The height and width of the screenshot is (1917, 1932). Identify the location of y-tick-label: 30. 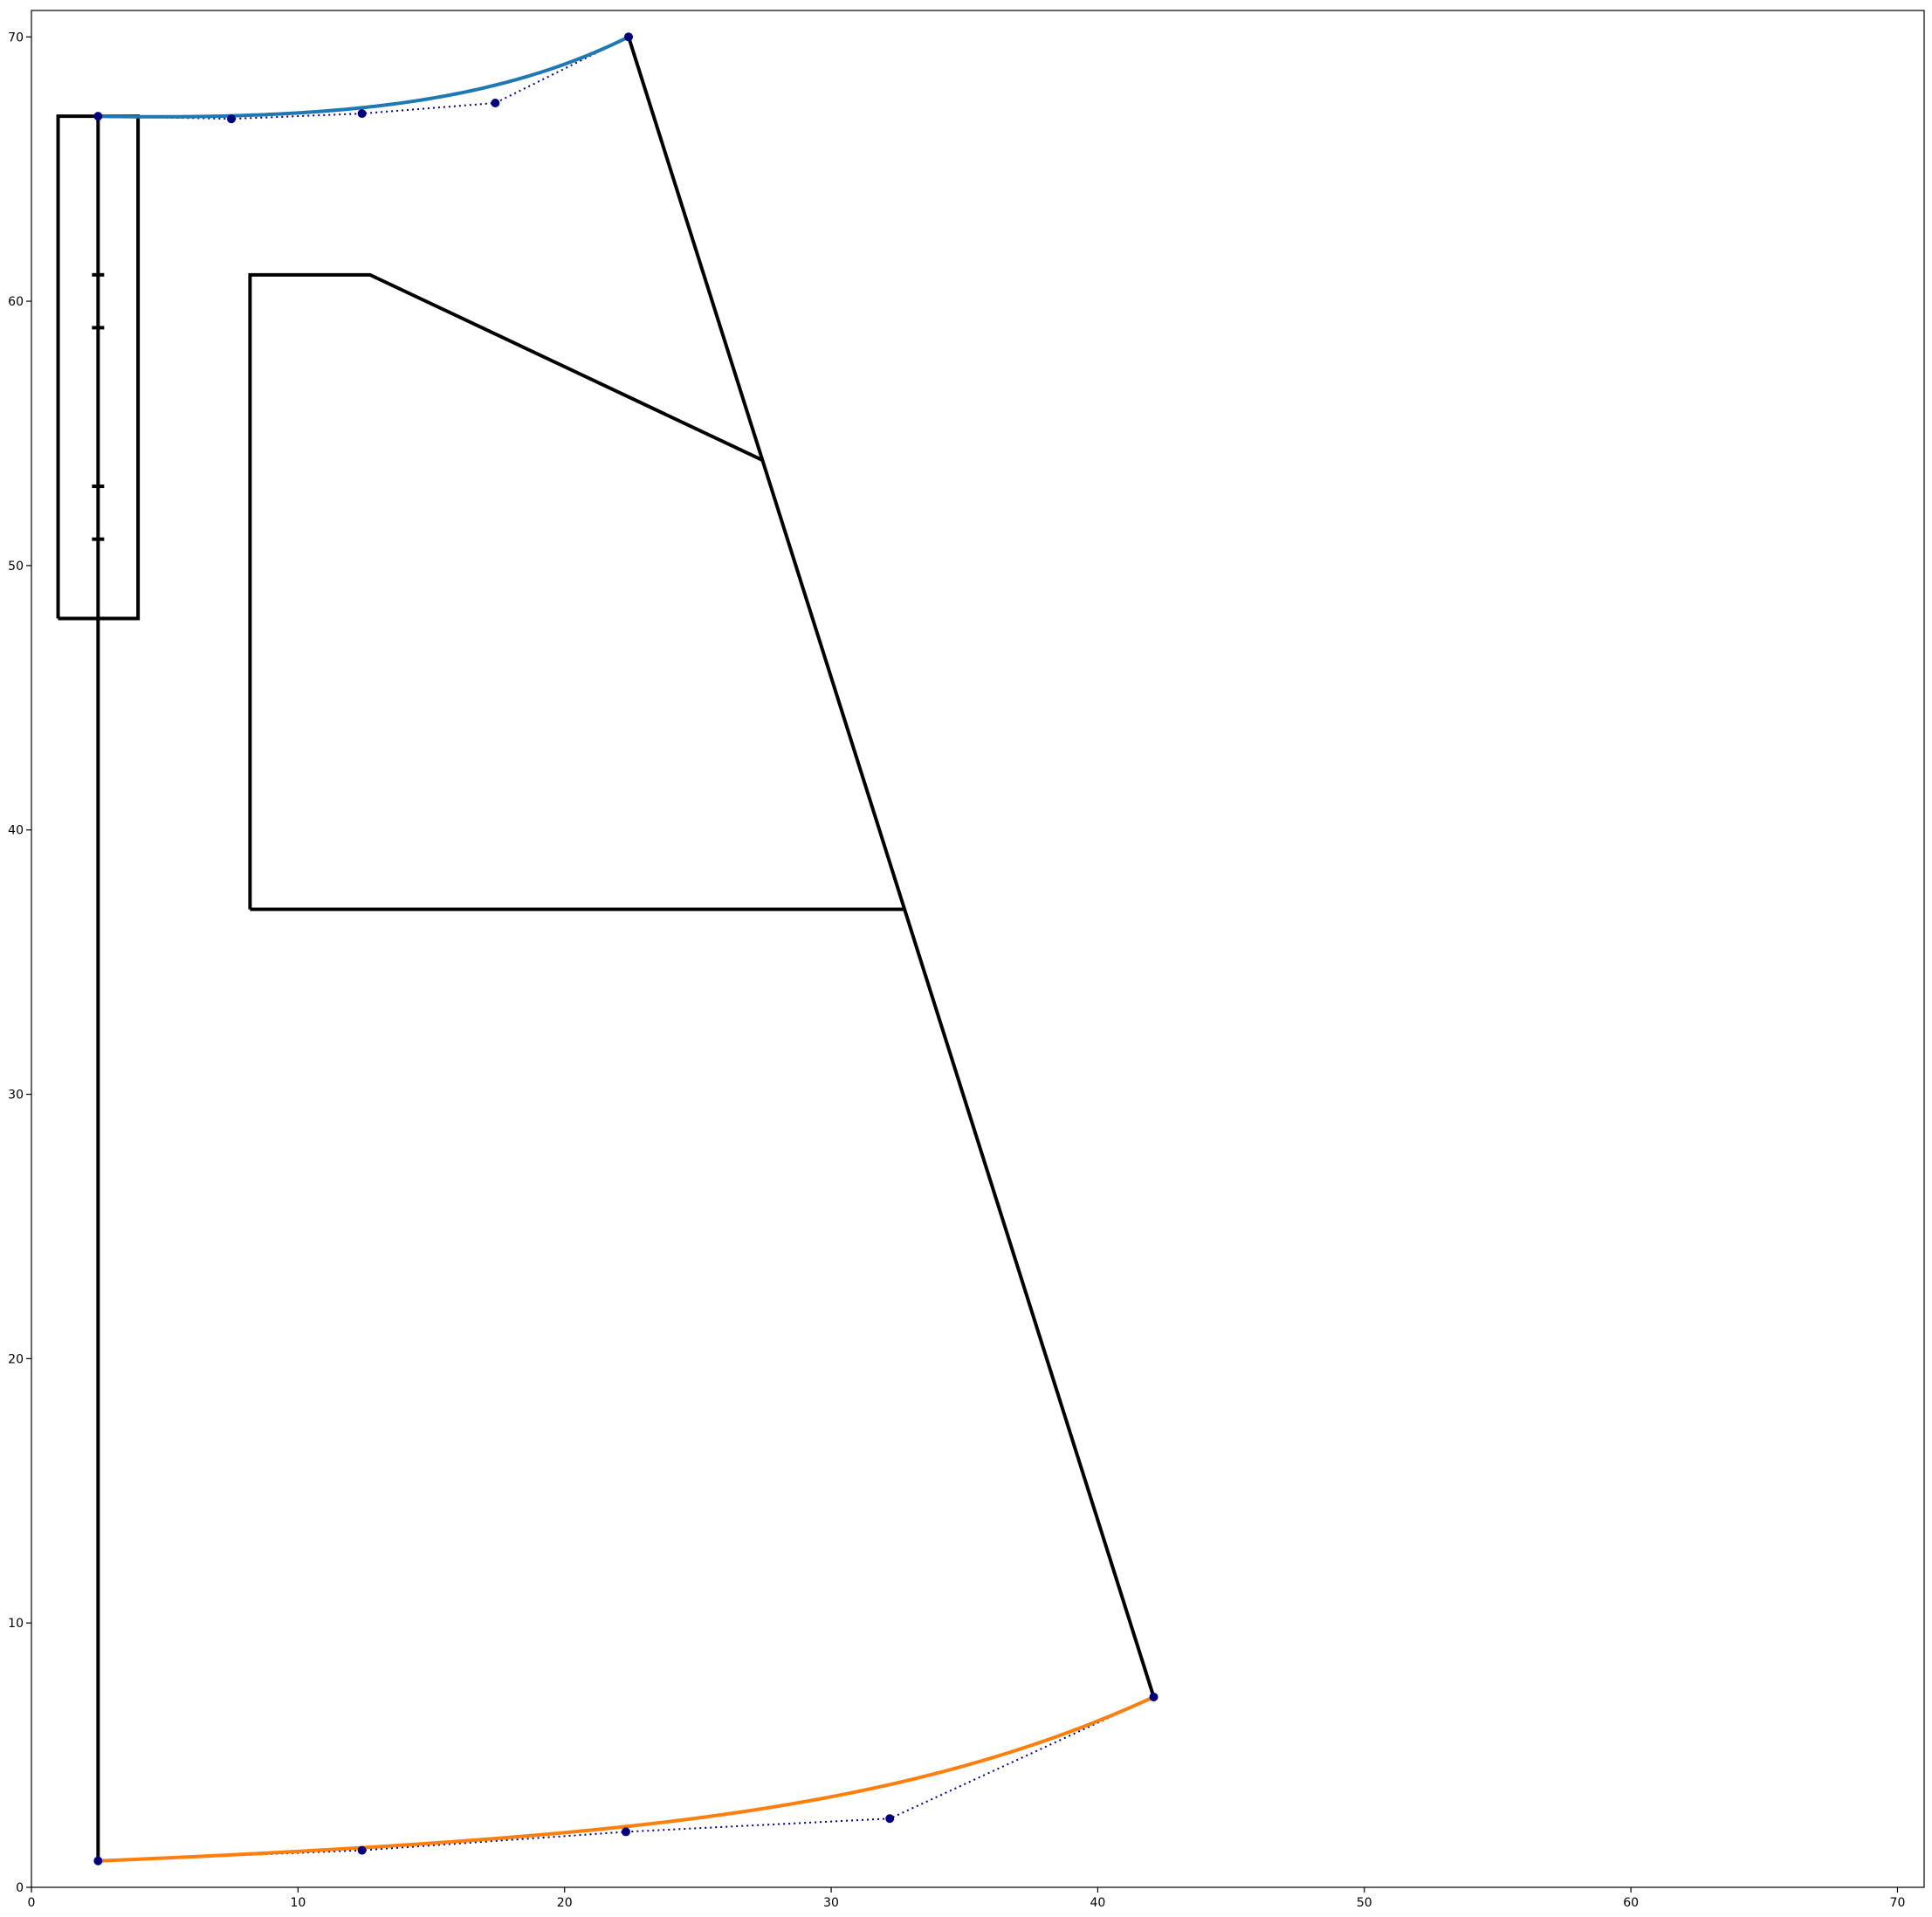
(16, 1096).